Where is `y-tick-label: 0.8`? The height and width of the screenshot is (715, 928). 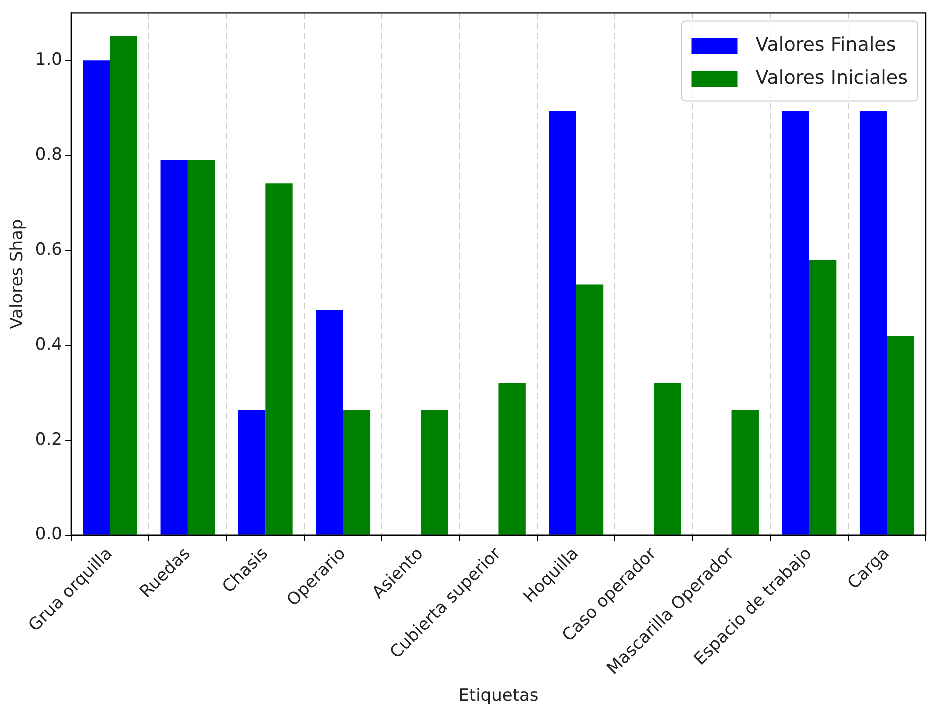
y-tick-label: 0.8 is located at coordinates (48, 155).